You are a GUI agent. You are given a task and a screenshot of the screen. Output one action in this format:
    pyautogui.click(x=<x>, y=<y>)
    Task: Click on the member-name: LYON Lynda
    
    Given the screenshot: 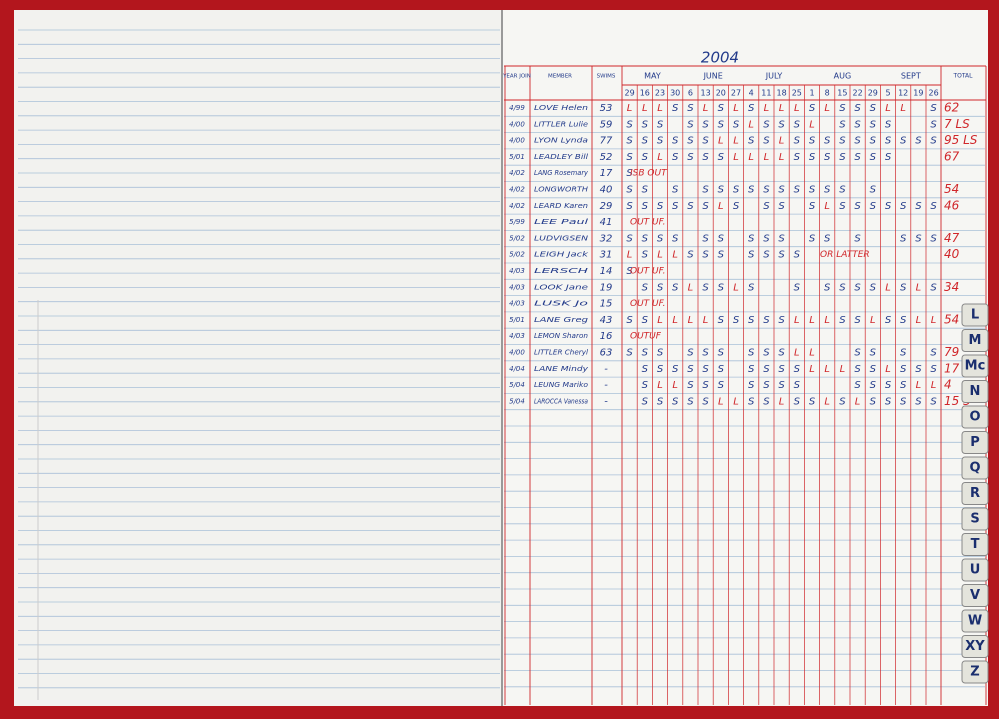 What is the action you would take?
    pyautogui.click(x=561, y=141)
    